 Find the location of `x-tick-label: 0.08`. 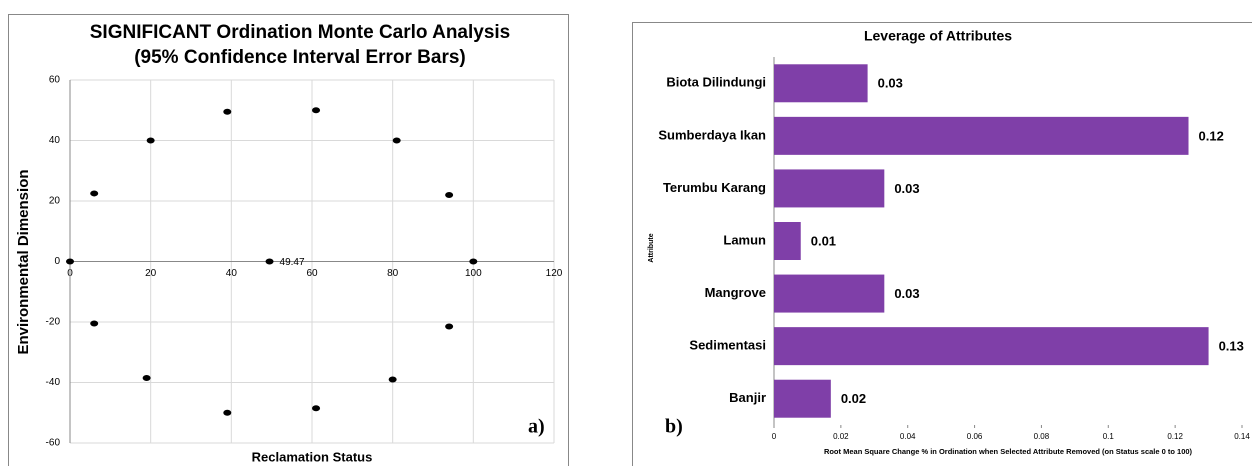

x-tick-label: 0.08 is located at coordinates (1042, 436).